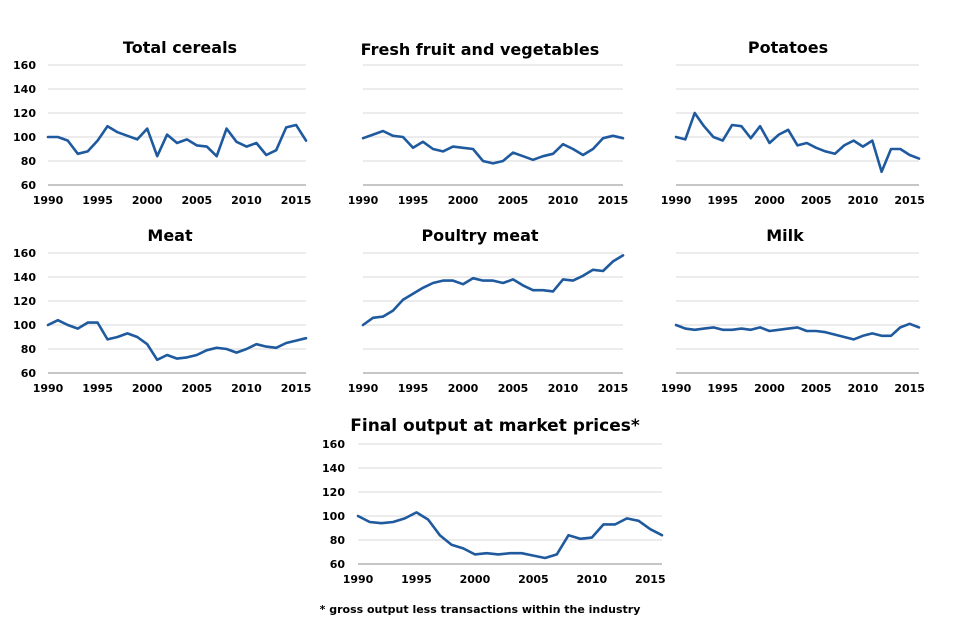  I want to click on chart-title: Total cereals, so click(180, 47).